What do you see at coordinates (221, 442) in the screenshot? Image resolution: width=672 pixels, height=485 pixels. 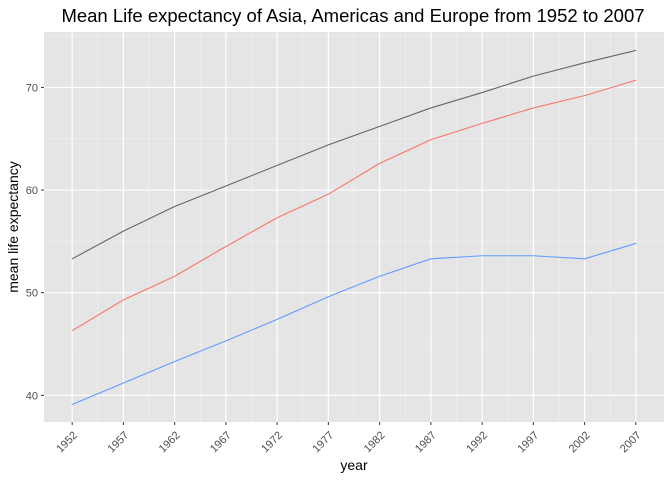 I see `x-tick-label: 1967` at bounding box center [221, 442].